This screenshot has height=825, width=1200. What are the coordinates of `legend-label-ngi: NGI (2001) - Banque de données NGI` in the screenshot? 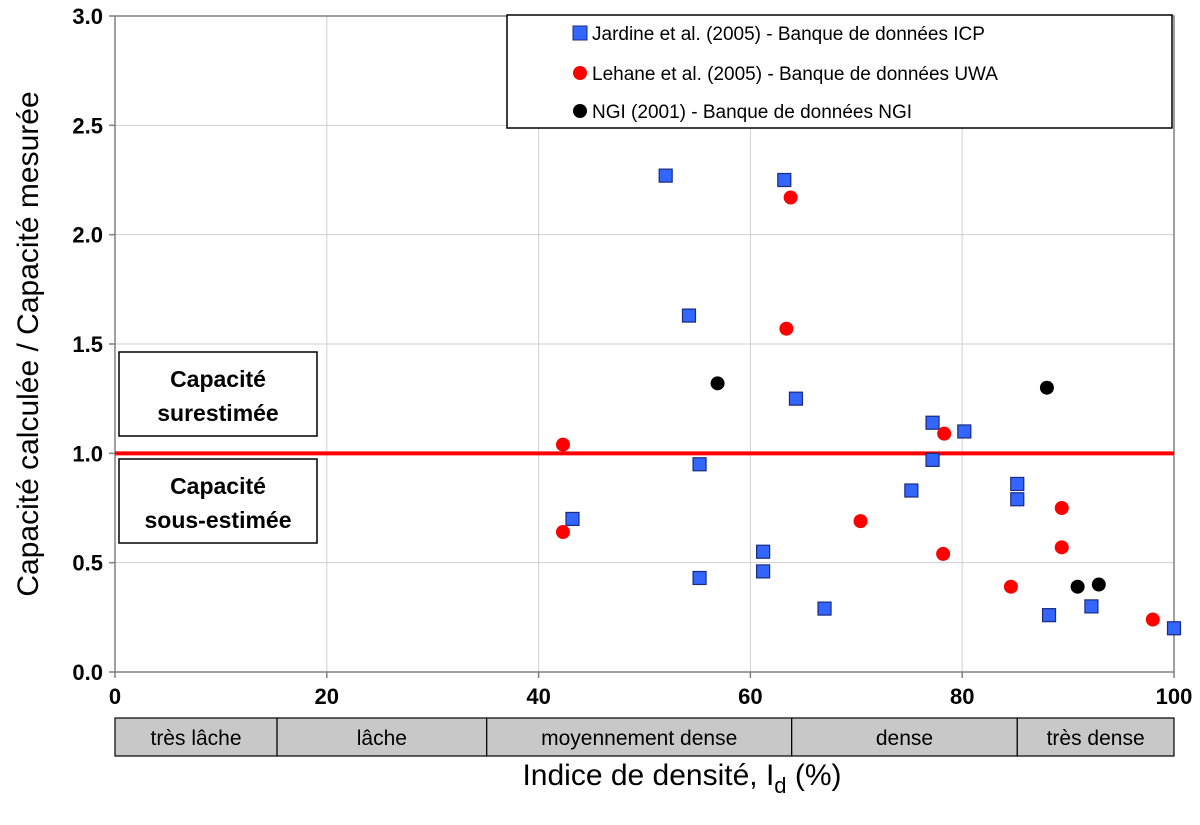 It's located at (752, 112).